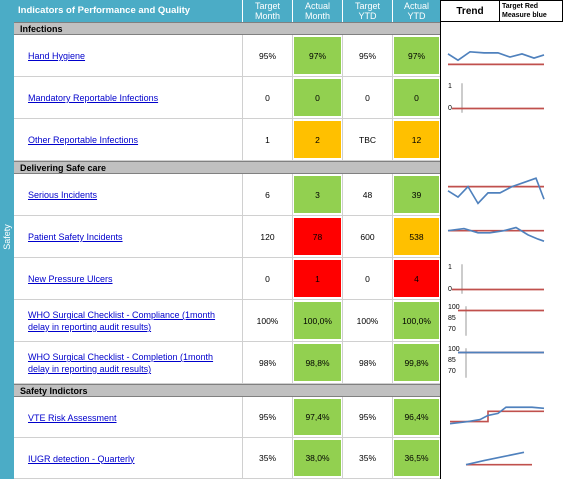 The height and width of the screenshot is (479, 563). What do you see at coordinates (7, 239) in the screenshot?
I see `sidebar-safety: Safety` at bounding box center [7, 239].